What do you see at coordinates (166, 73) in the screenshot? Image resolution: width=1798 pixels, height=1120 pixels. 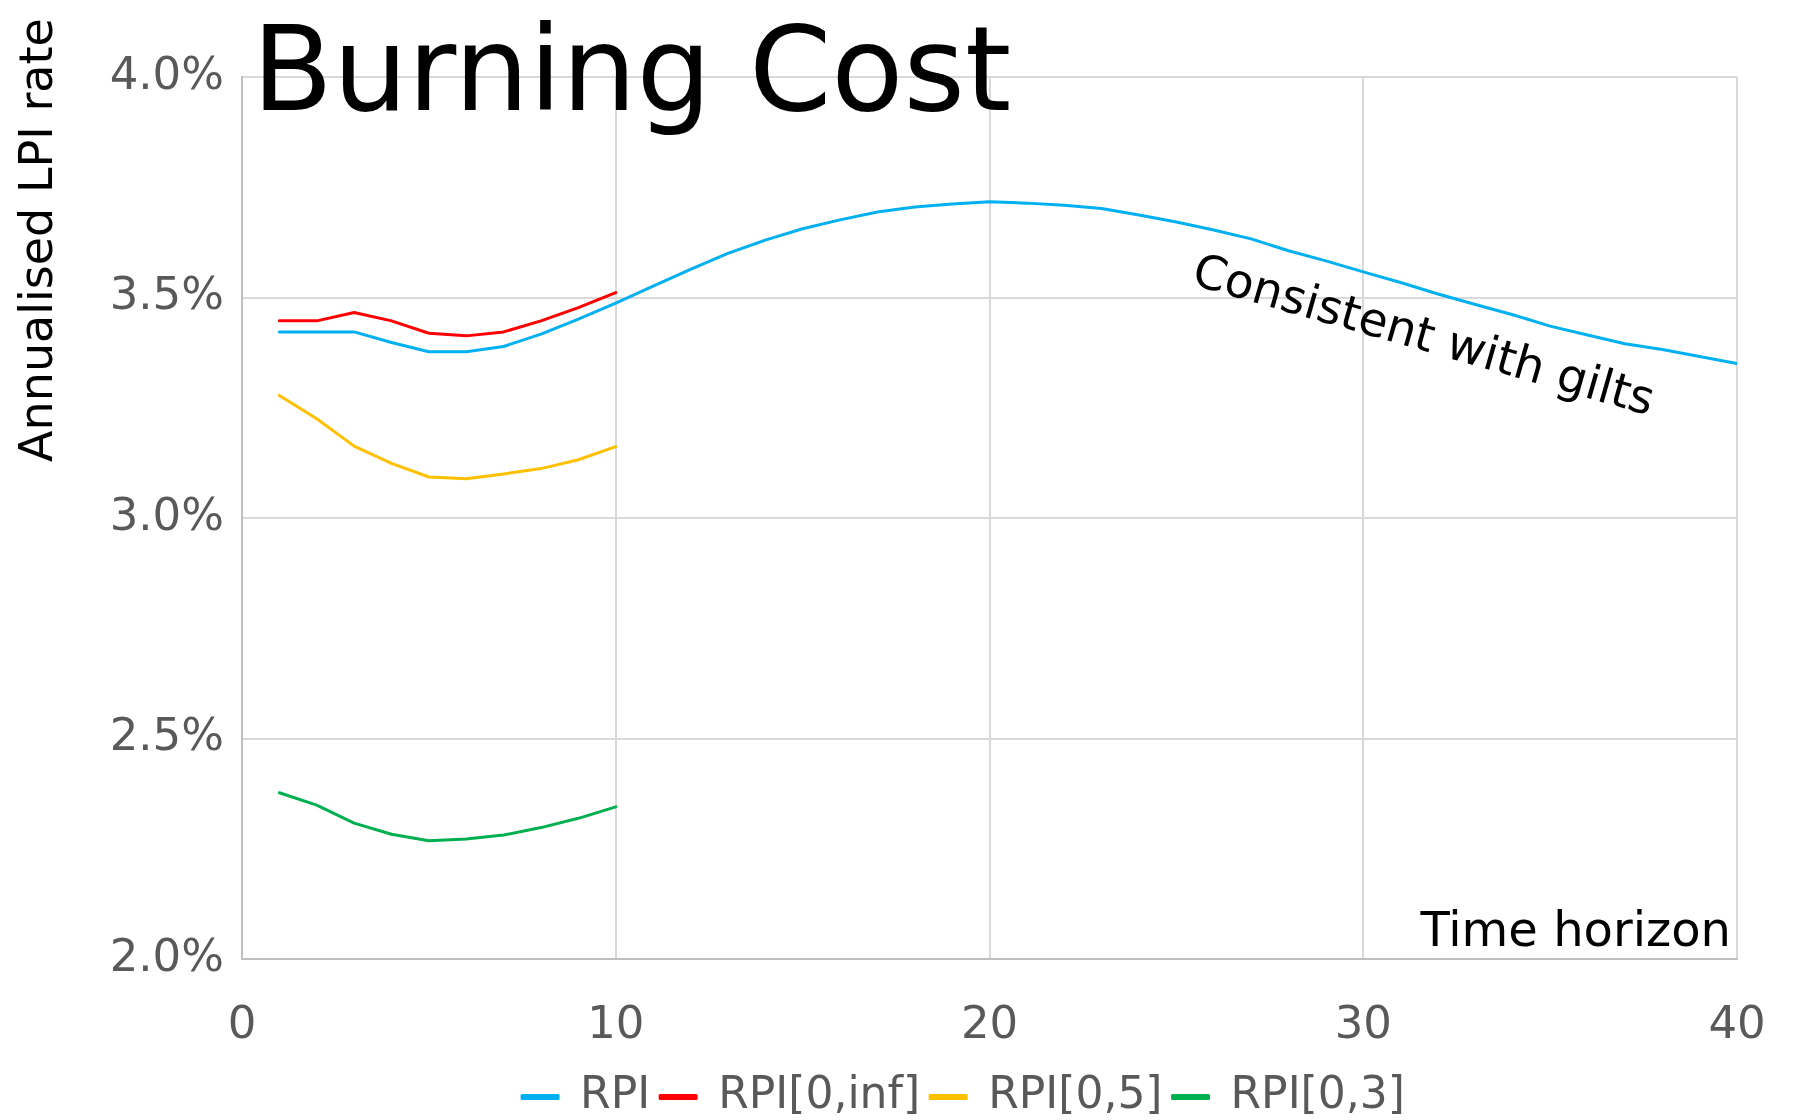 I see `y-tick-label: 4.0%` at bounding box center [166, 73].